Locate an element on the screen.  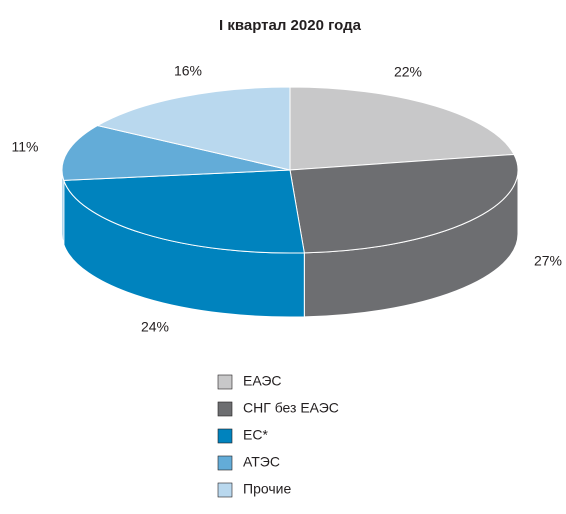
legend-label: АТЭС is located at coordinates (261, 462).